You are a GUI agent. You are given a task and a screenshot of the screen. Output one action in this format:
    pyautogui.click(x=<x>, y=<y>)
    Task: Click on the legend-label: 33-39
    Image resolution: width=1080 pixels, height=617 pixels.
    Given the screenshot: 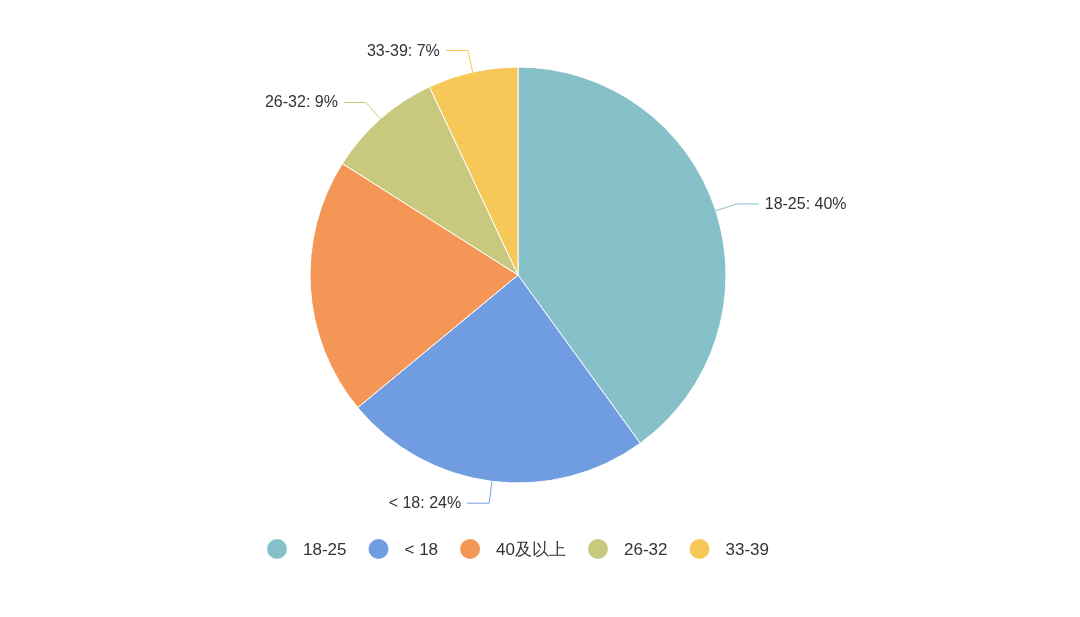 What is the action you would take?
    pyautogui.click(x=747, y=549)
    